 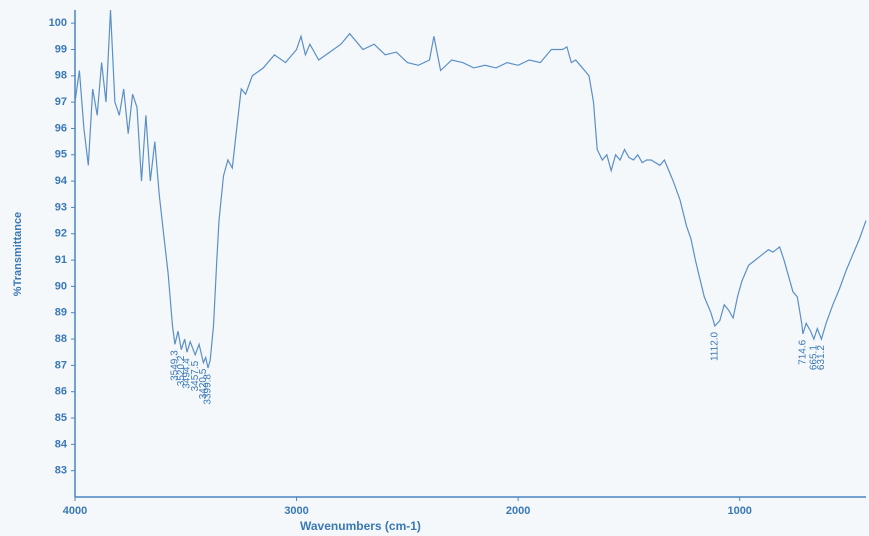 I want to click on peak-label: 665.1, so click(x=814, y=357).